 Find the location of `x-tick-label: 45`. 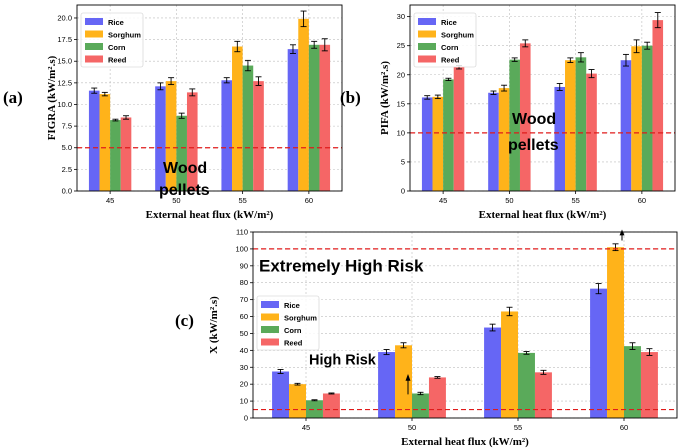

x-tick-label: 45 is located at coordinates (110, 200).